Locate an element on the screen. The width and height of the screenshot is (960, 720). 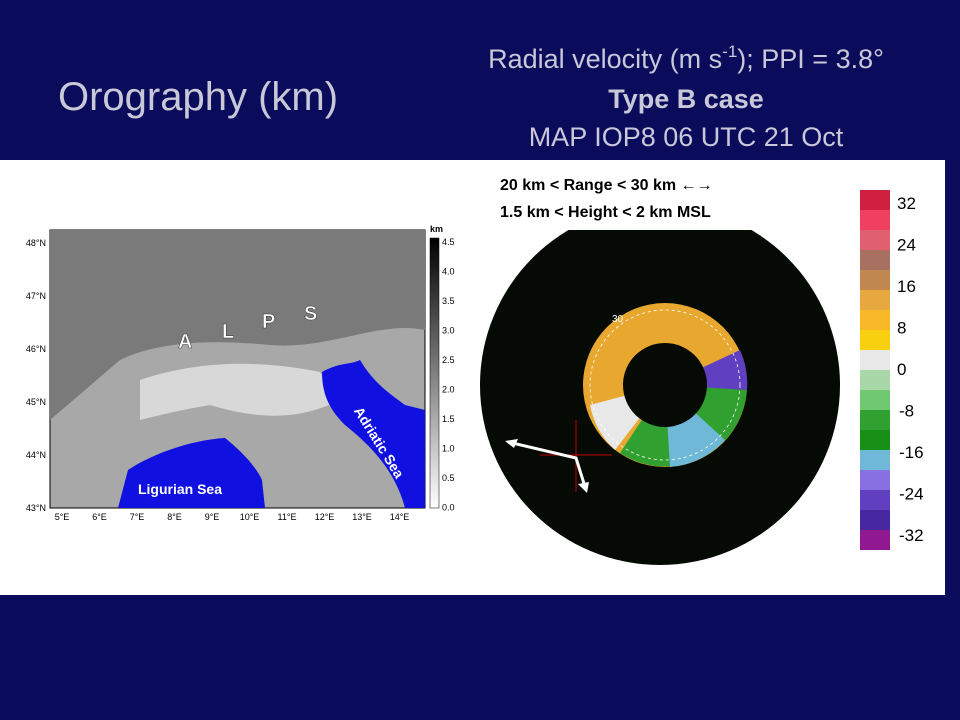
colorbar-label: 2.0 is located at coordinates (448, 390).